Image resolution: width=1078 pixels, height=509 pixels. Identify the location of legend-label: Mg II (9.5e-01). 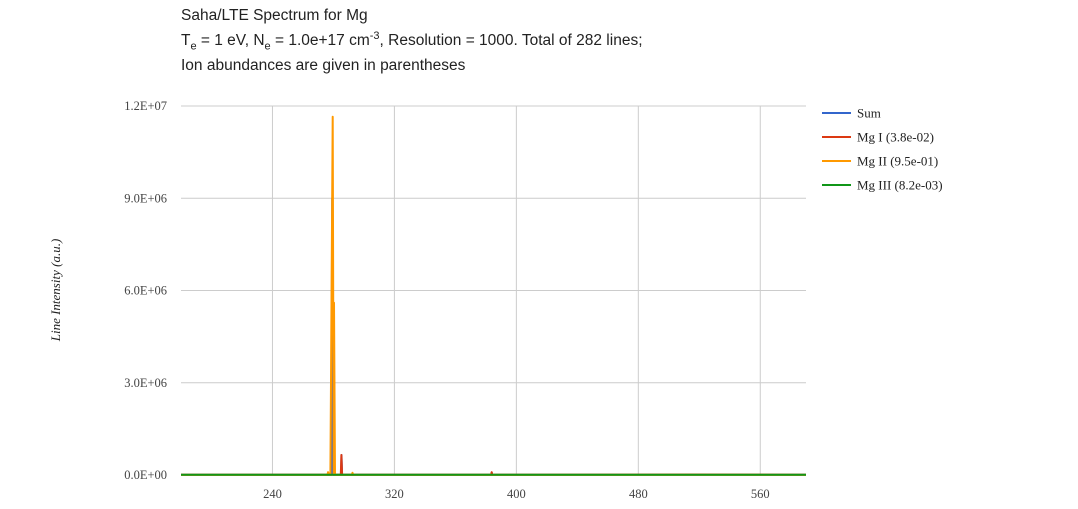
(897, 161).